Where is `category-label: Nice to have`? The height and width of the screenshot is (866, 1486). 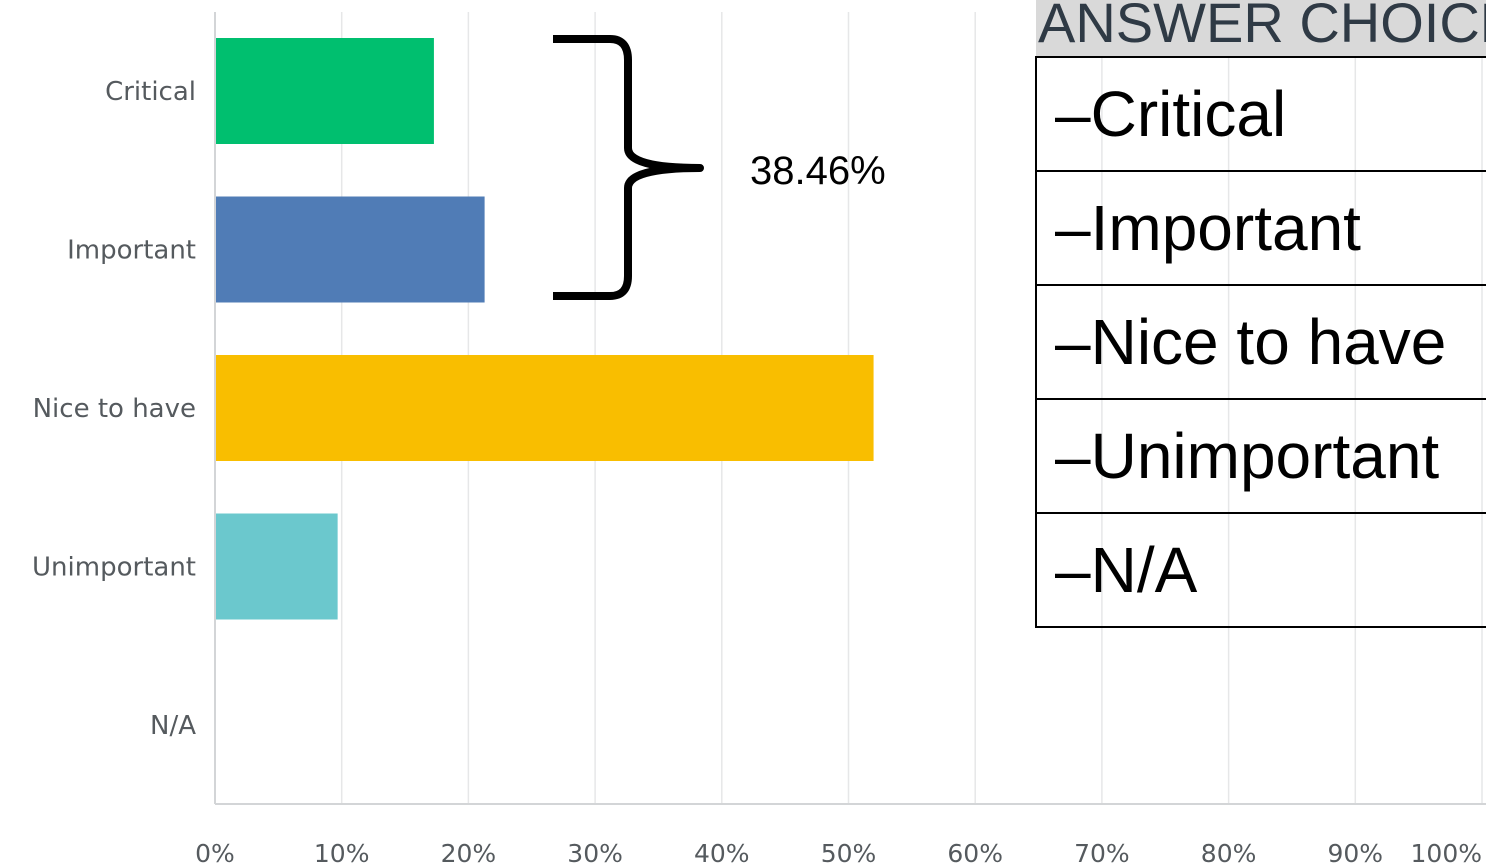 category-label: Nice to have is located at coordinates (114, 409).